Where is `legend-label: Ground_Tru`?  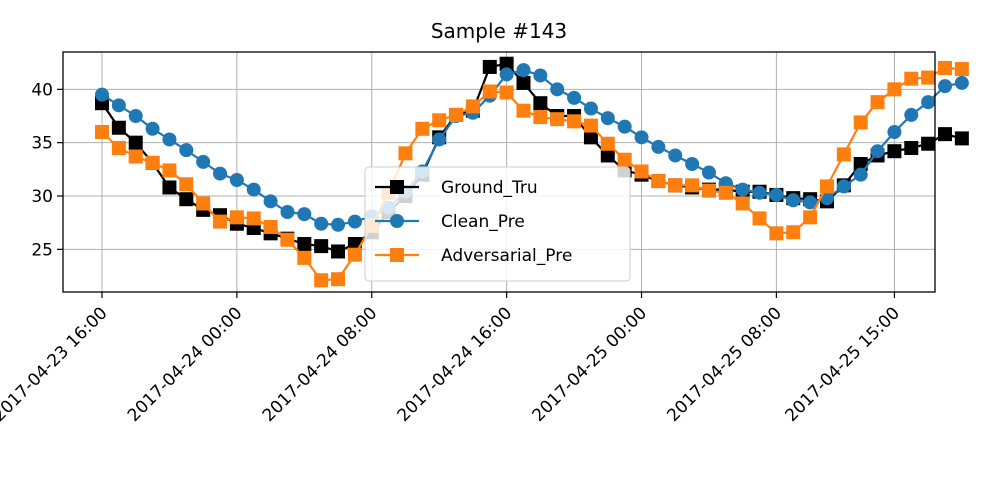
legend-label: Ground_Tru is located at coordinates (489, 188).